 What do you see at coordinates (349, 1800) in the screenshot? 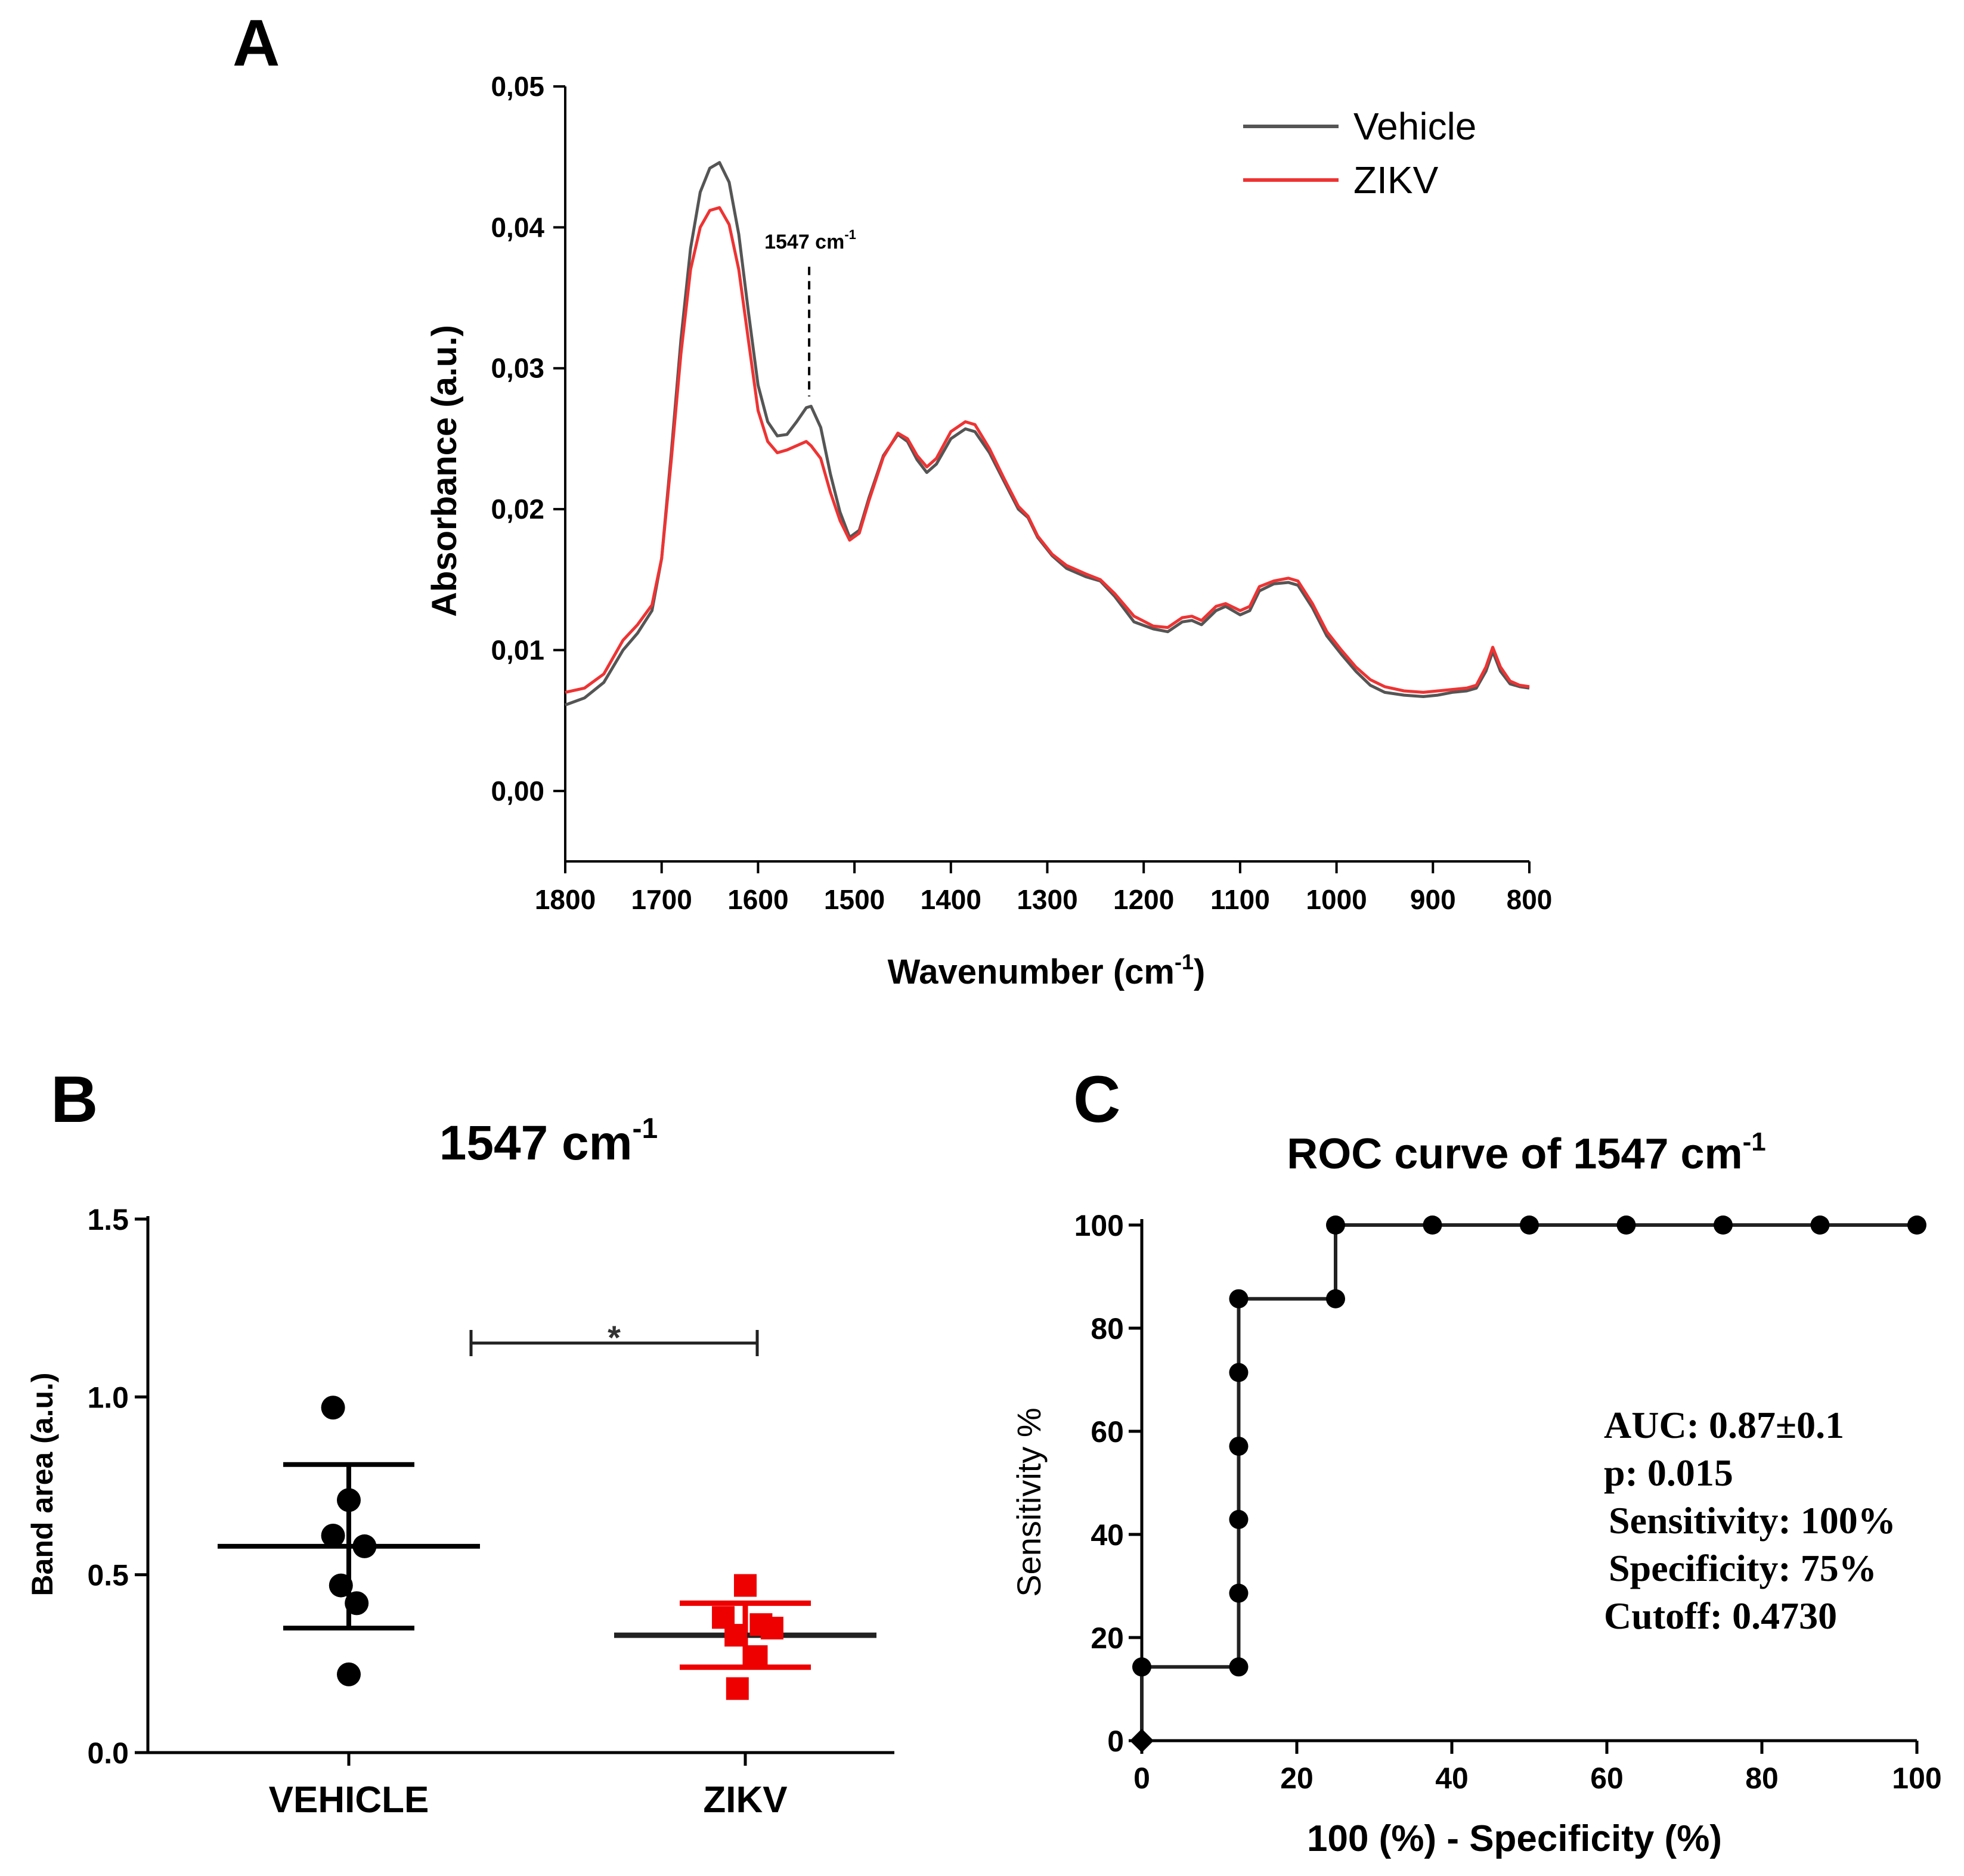
I see `category-label-vehicle: VEHICLE` at bounding box center [349, 1800].